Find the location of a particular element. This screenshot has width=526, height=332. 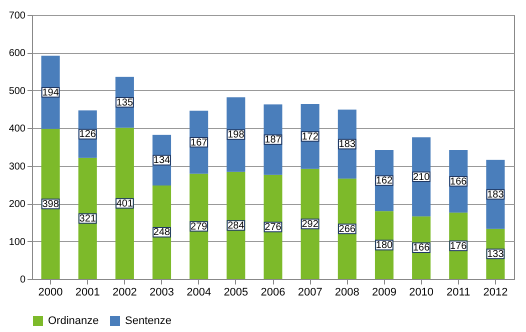

data-label: 198 is located at coordinates (236, 135).